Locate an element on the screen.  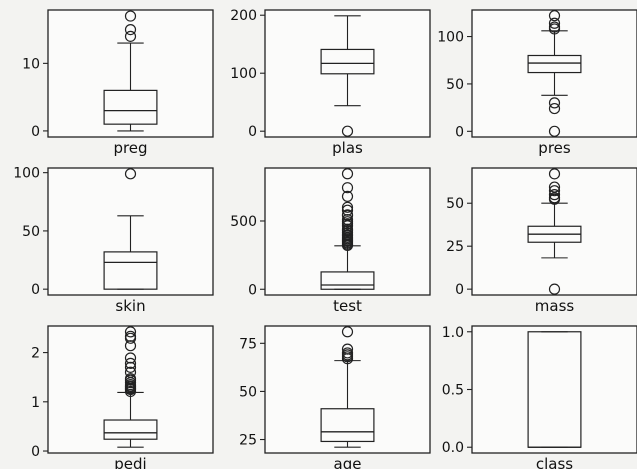
x-axis-label: preg is located at coordinates (130, 148).